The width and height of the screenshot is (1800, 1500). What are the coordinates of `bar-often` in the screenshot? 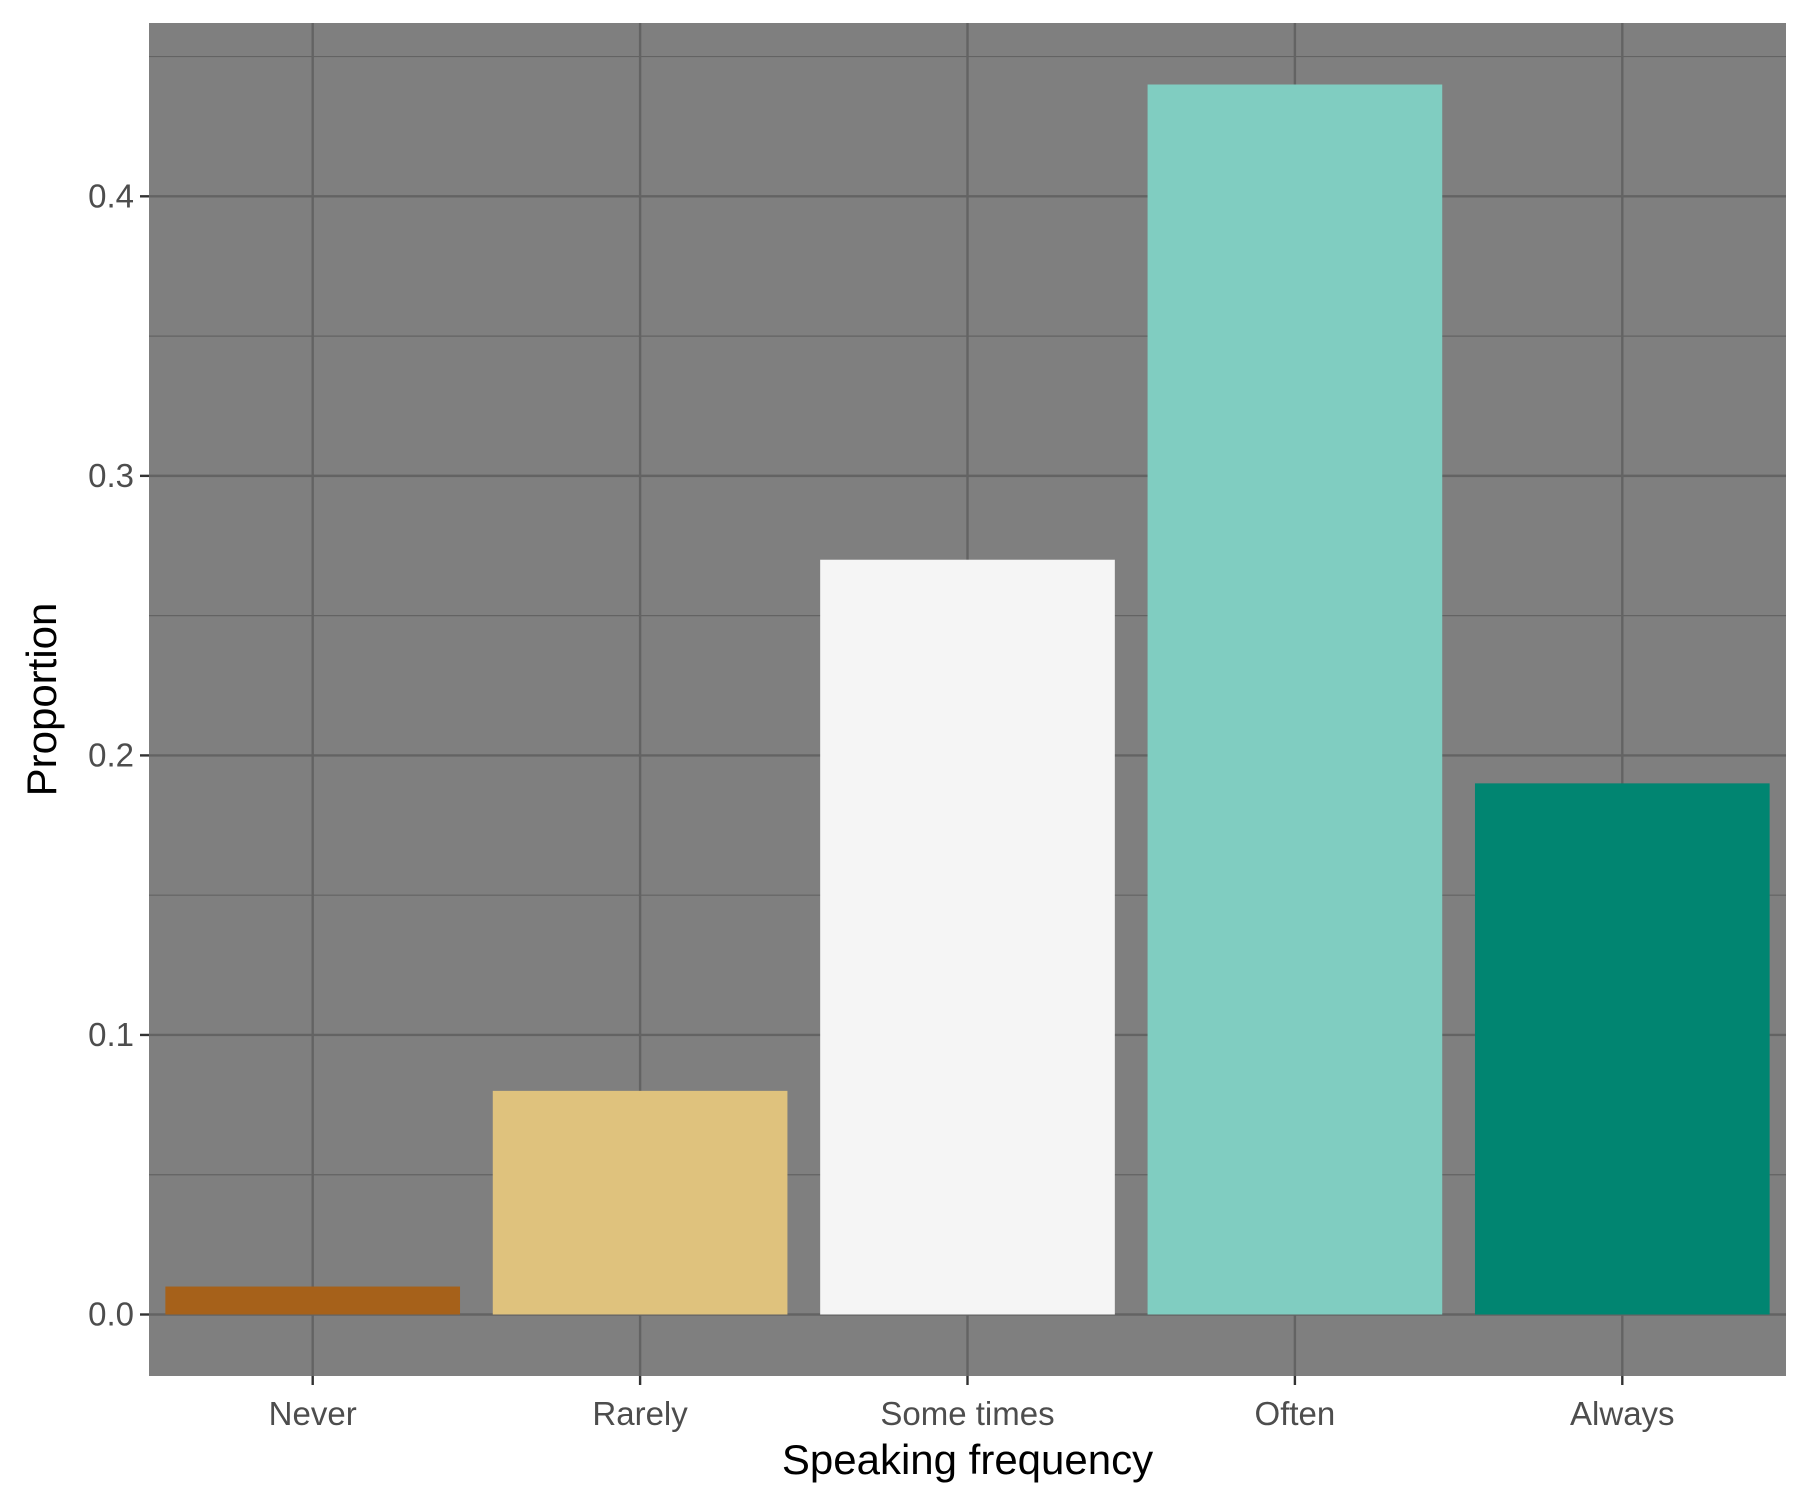 It's located at (1295, 699).